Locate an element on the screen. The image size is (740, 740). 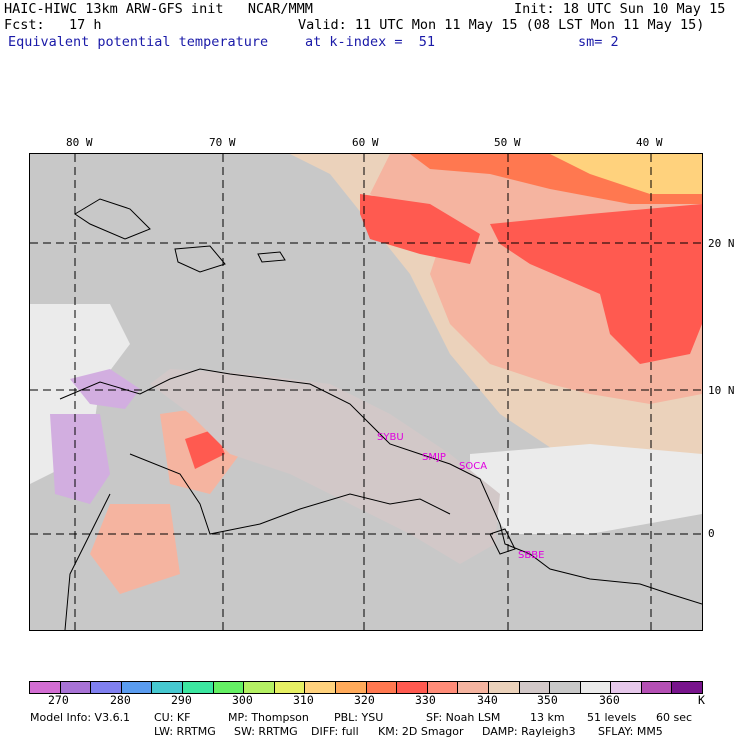
lon-label-60w: 60 W is located at coordinates (365, 142).